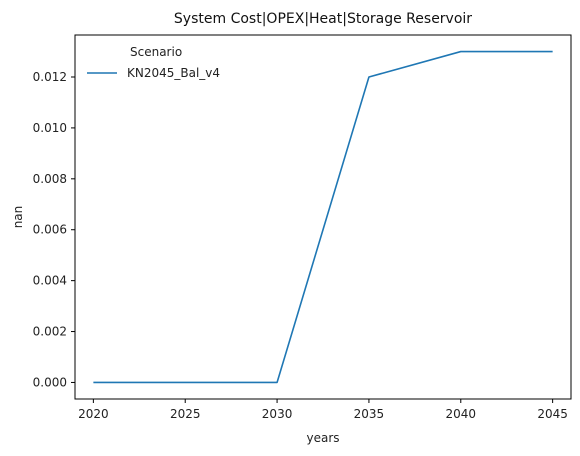 The width and height of the screenshot is (580, 456). I want to click on x-tick-label: 2040, so click(461, 414).